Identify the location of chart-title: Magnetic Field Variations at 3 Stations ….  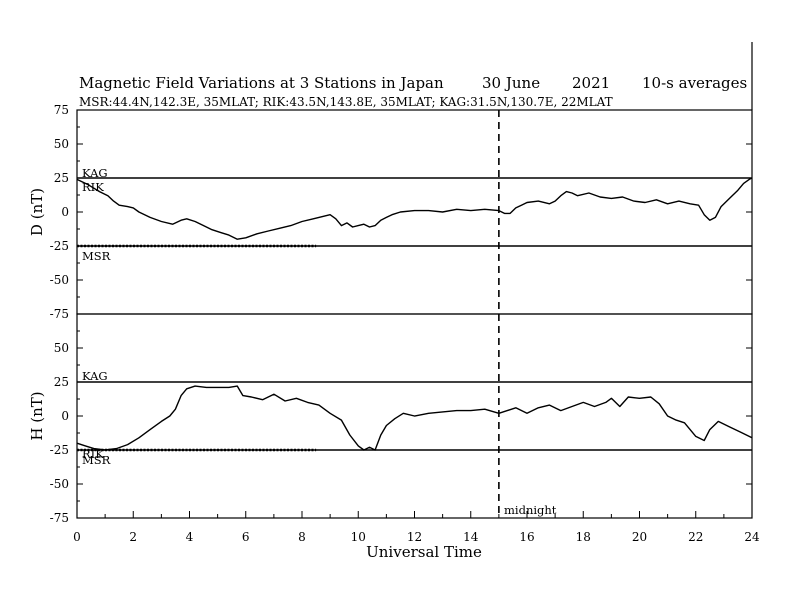
(261, 83).